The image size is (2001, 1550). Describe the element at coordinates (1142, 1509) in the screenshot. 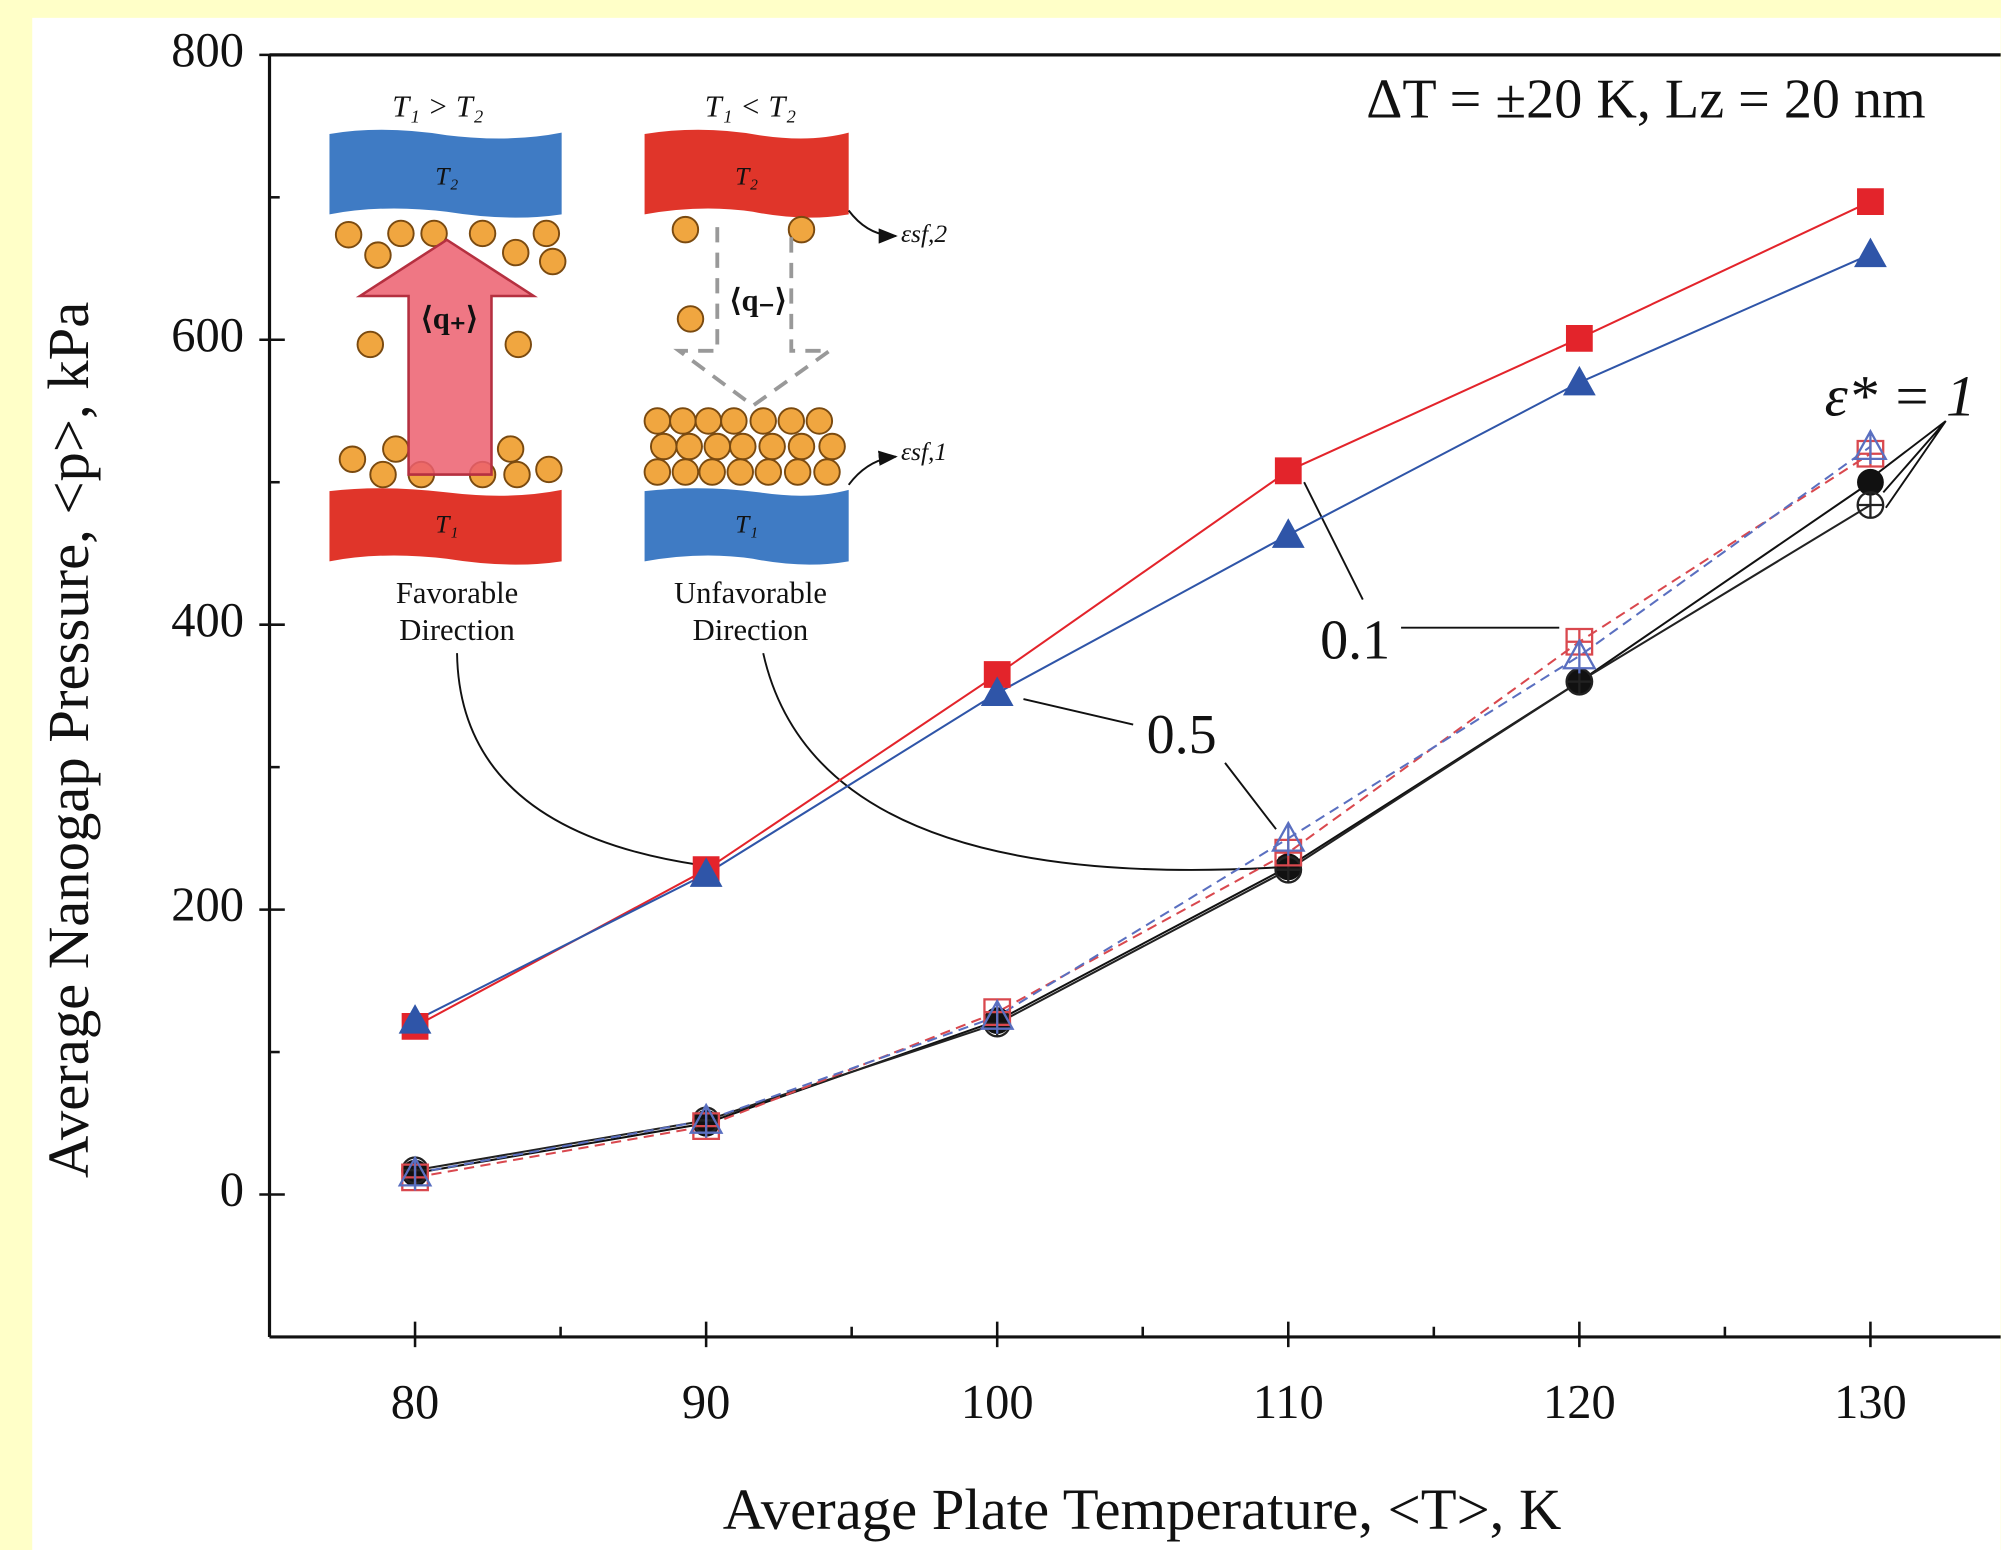

I see `x-axis-title: Average Plate Temperature, <T>, K` at that location.